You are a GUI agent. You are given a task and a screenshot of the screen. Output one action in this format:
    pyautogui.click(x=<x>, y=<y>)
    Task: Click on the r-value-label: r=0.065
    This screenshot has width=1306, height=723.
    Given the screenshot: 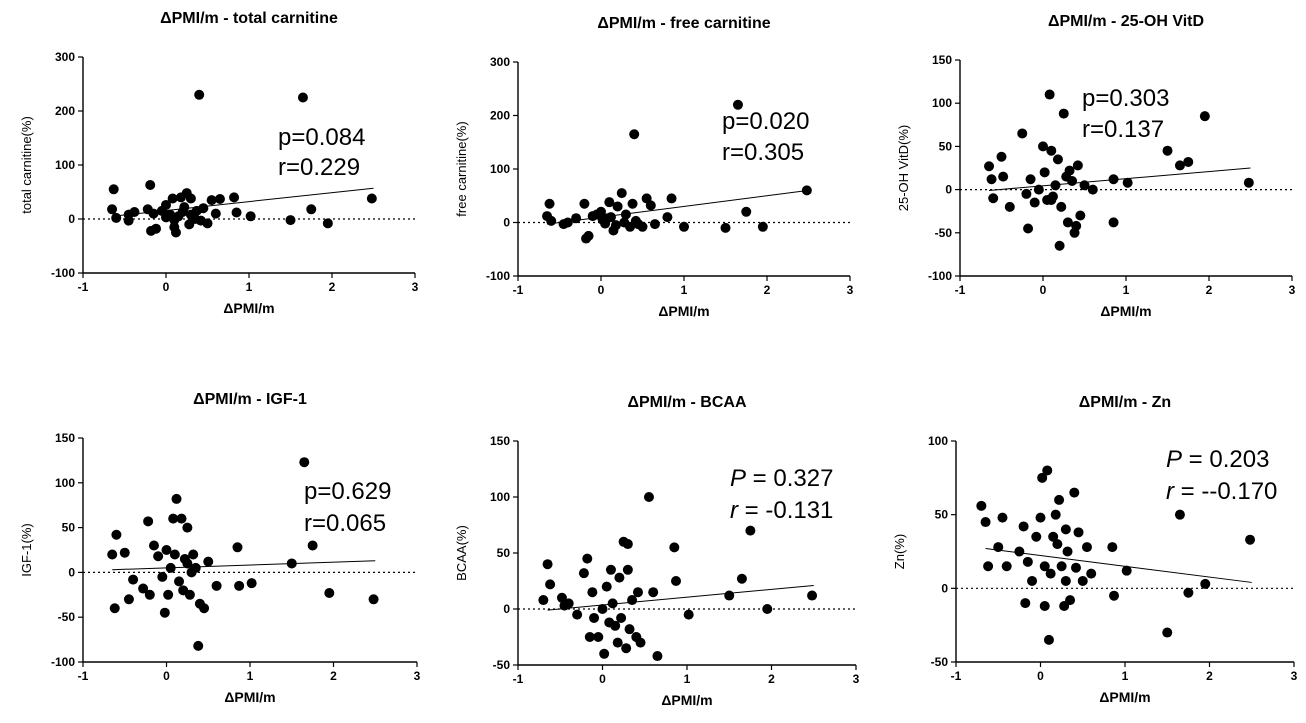 What is the action you would take?
    pyautogui.click(x=345, y=523)
    